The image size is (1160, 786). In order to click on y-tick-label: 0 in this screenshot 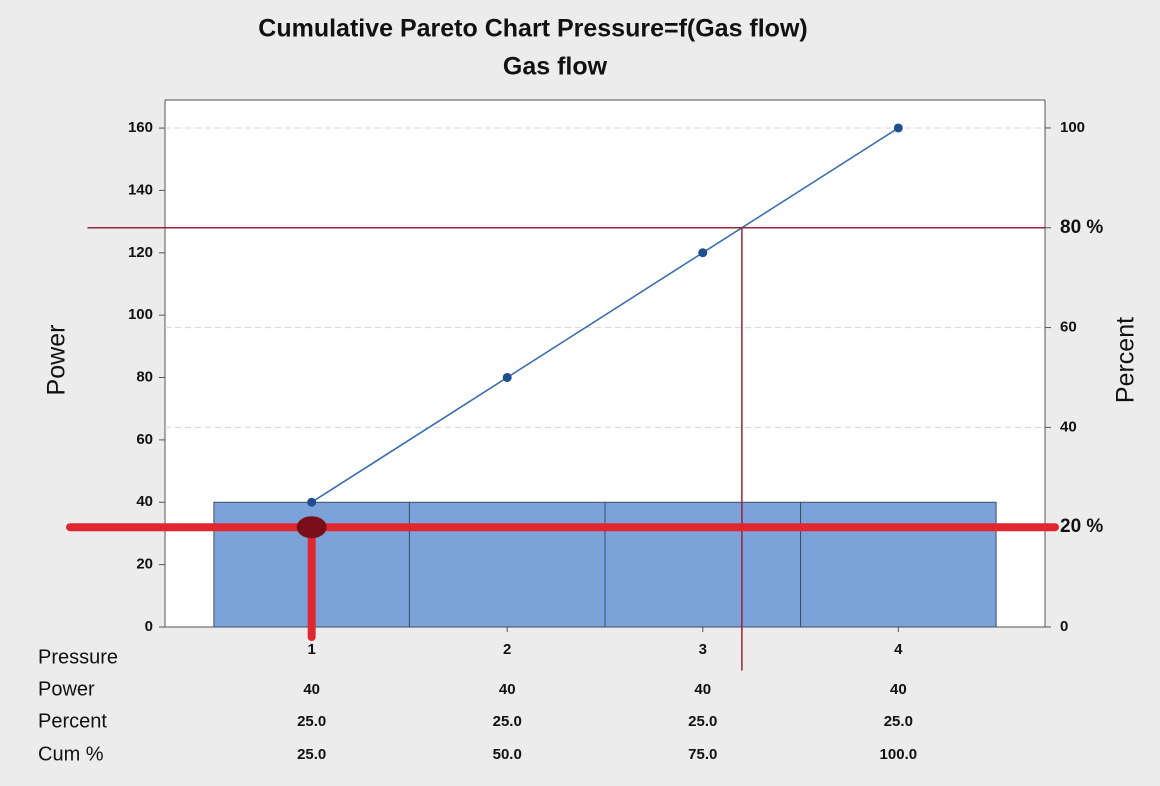, I will do `click(149, 626)`.